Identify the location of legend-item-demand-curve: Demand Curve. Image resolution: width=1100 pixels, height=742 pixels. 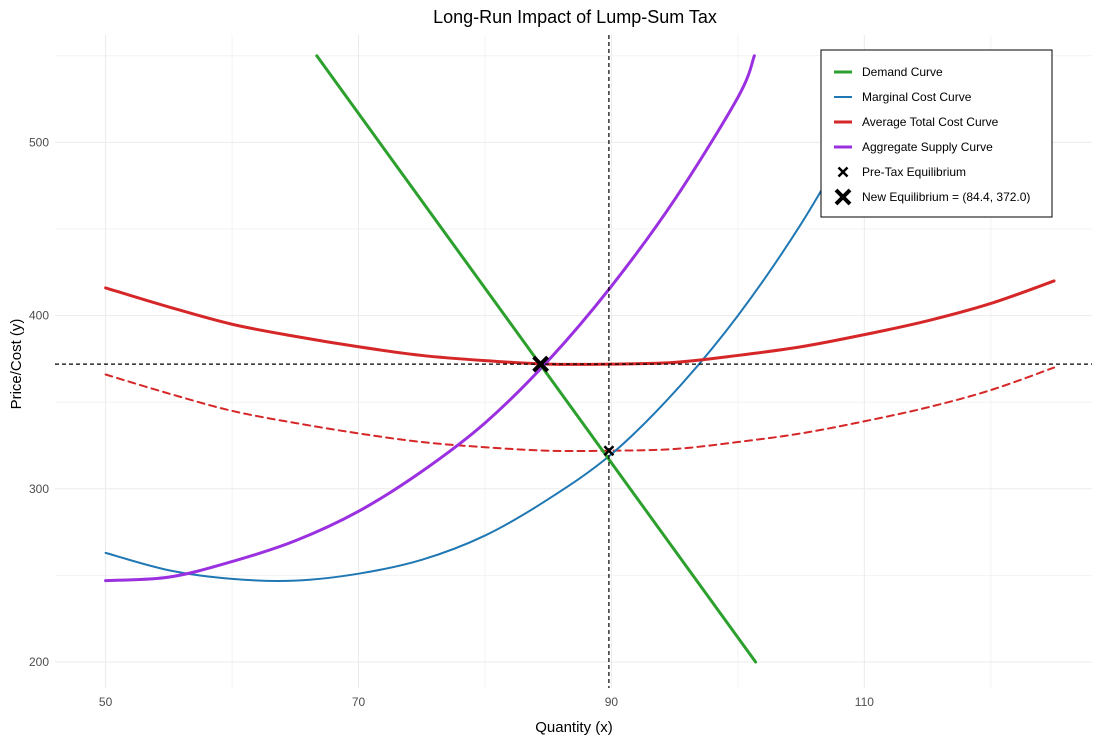
(888, 72).